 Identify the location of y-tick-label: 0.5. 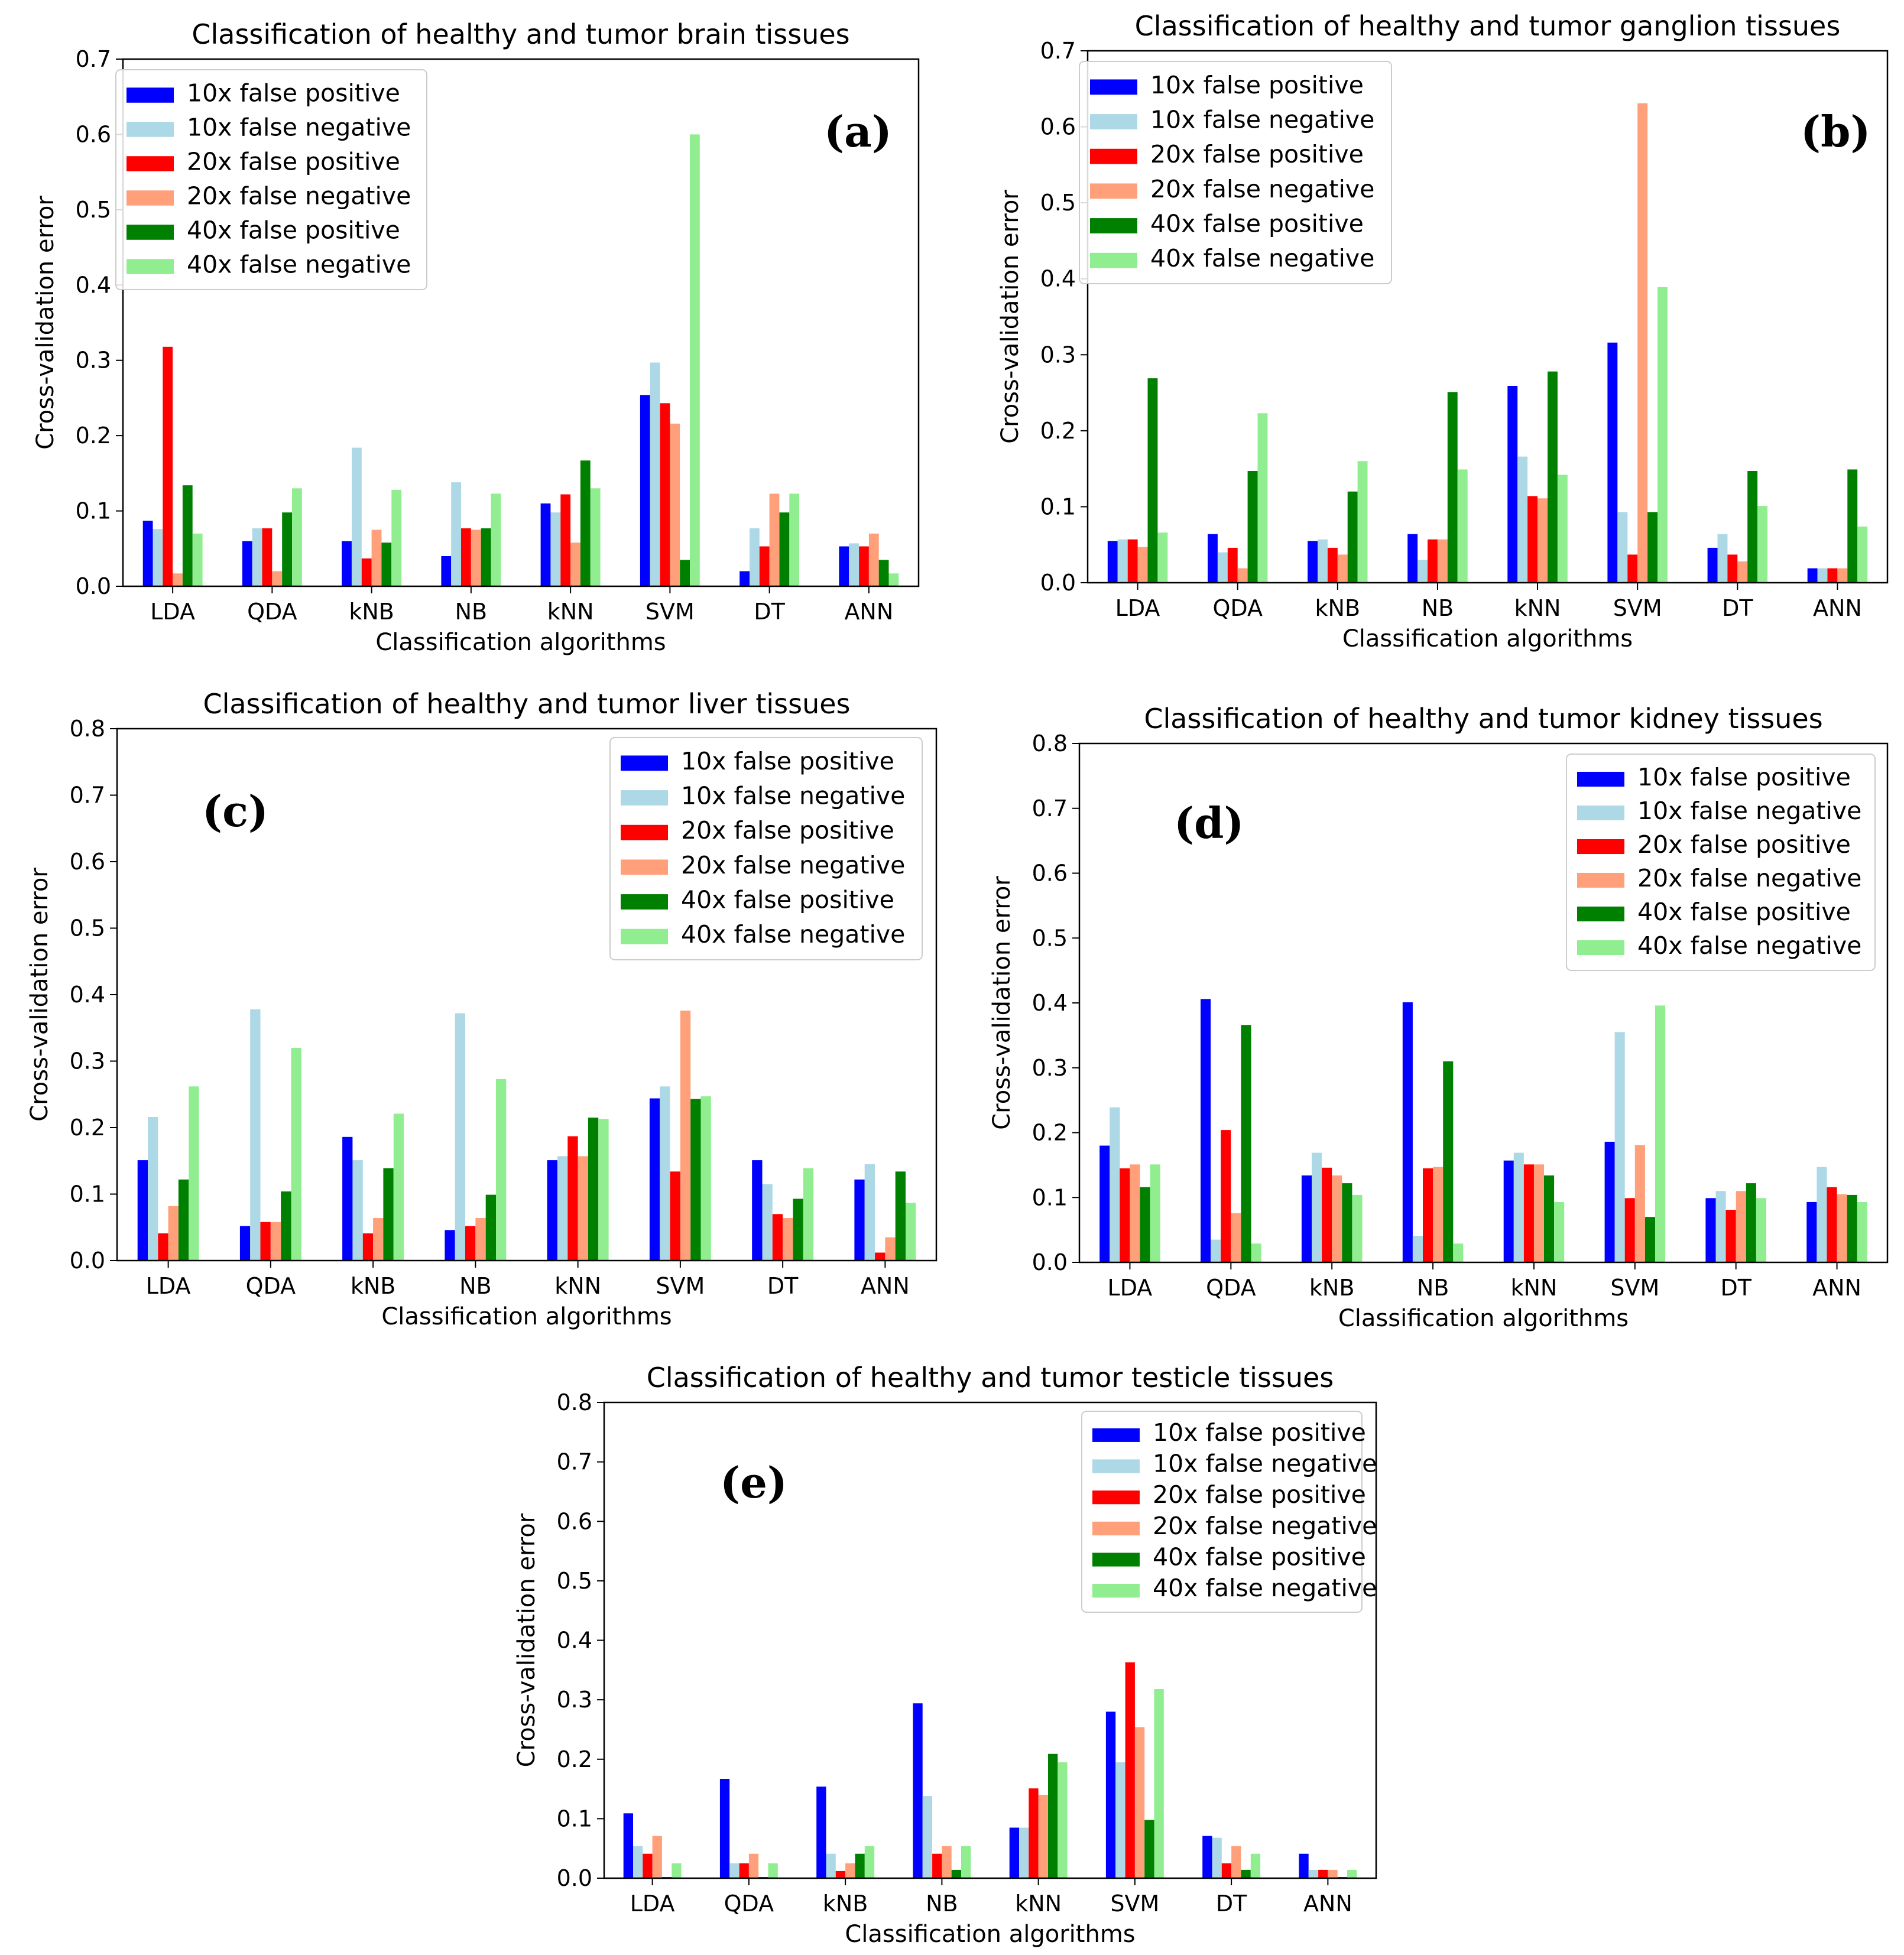
(1058, 203).